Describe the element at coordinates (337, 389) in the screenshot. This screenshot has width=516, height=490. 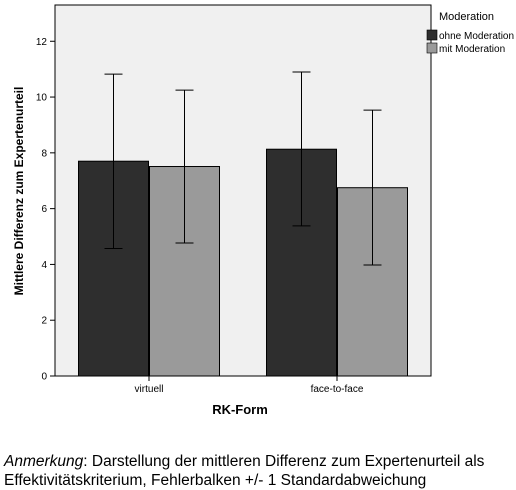
I see `x-tick-label: face-to-face` at that location.